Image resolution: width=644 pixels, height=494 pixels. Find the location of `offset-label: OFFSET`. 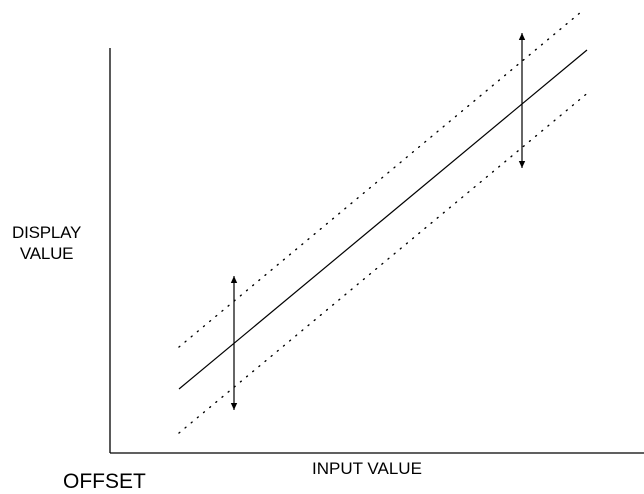

offset-label: OFFSET is located at coordinates (104, 481).